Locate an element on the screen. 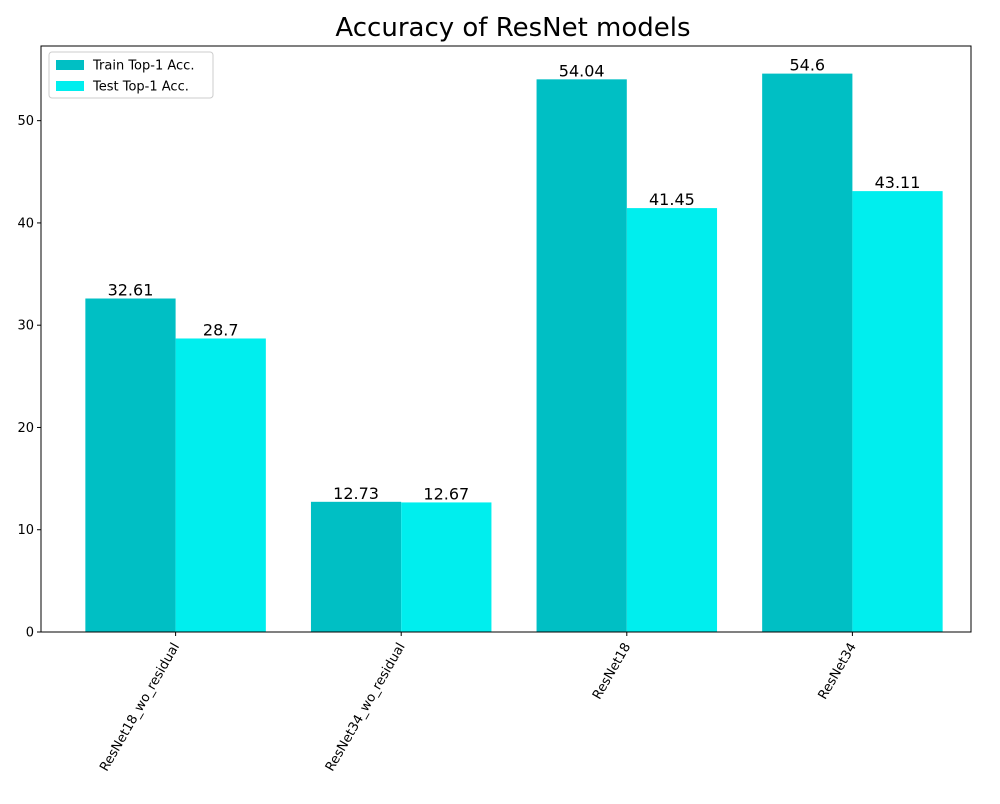 This screenshot has width=1000, height=804. data-label: 12.73 is located at coordinates (356, 493).